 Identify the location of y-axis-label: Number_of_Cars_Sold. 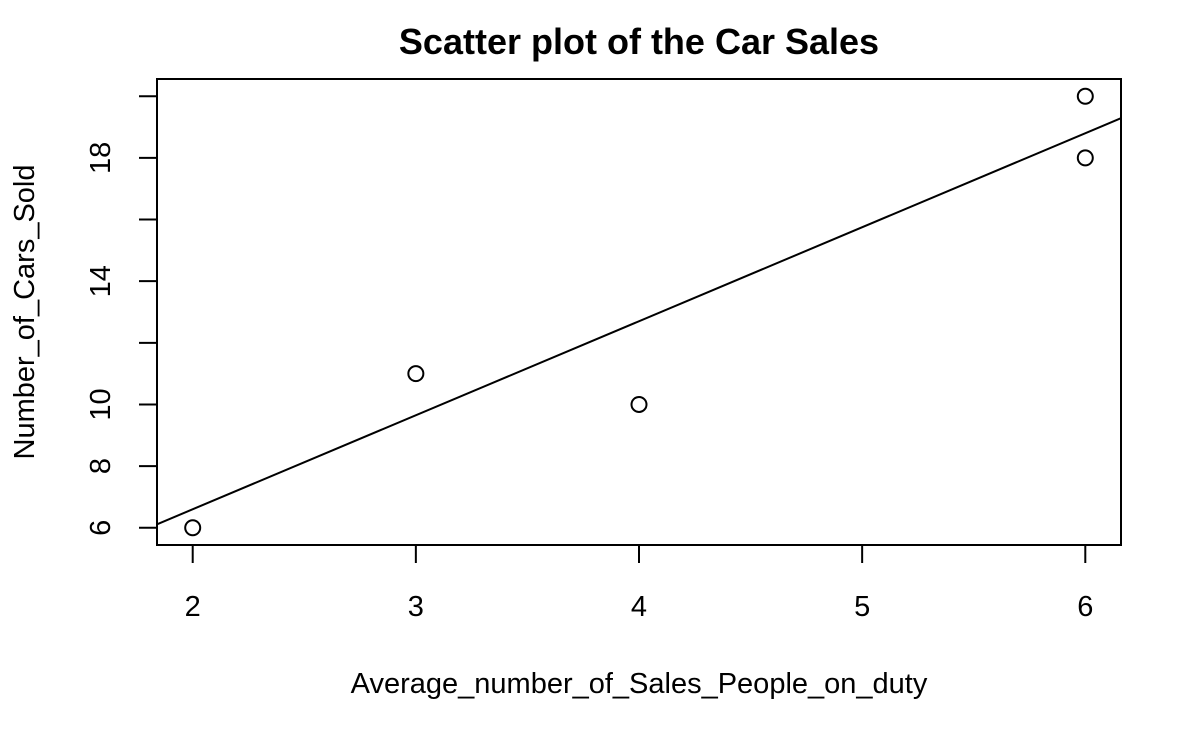
(25, 312).